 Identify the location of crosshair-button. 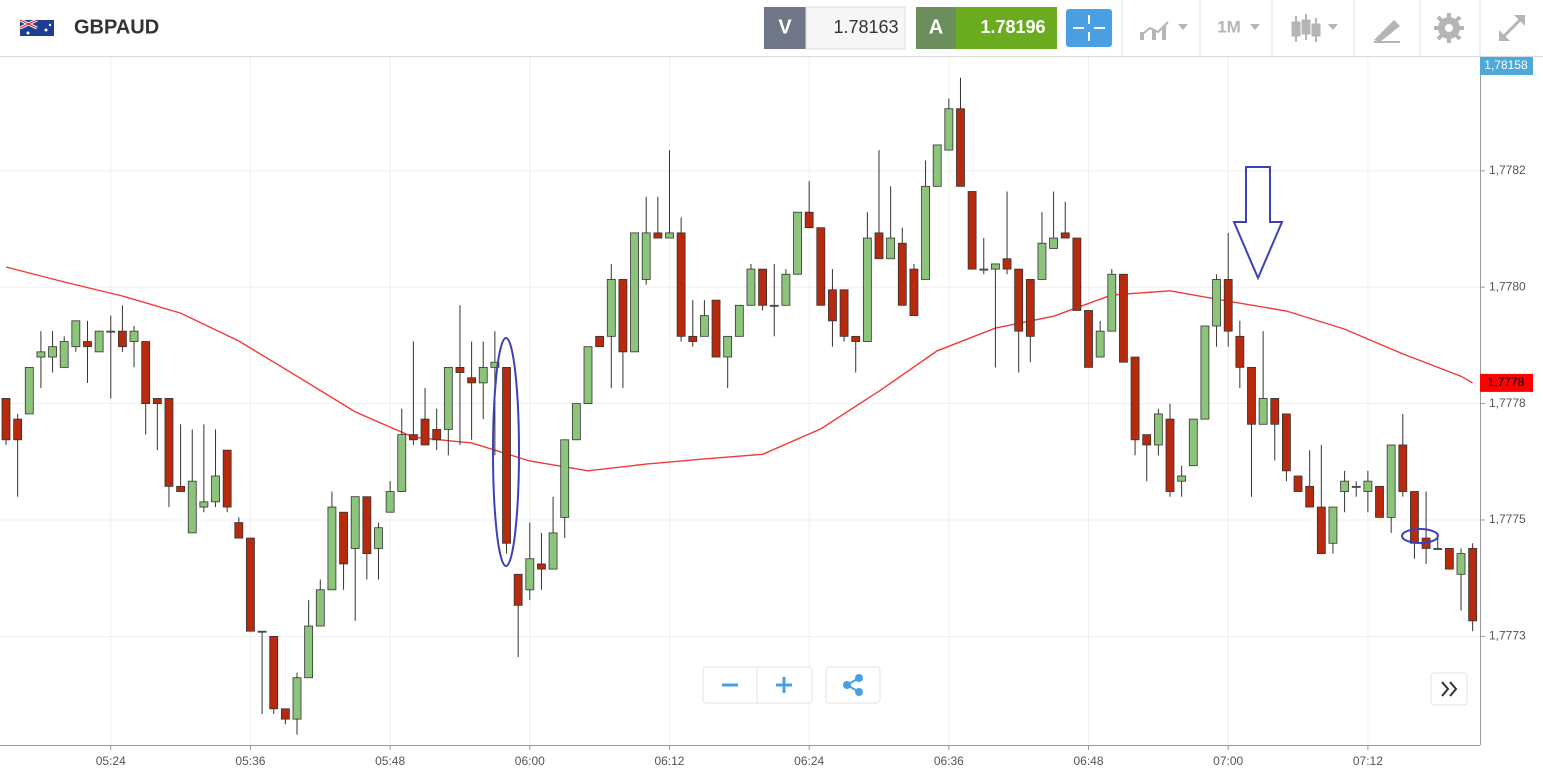
(1089, 28).